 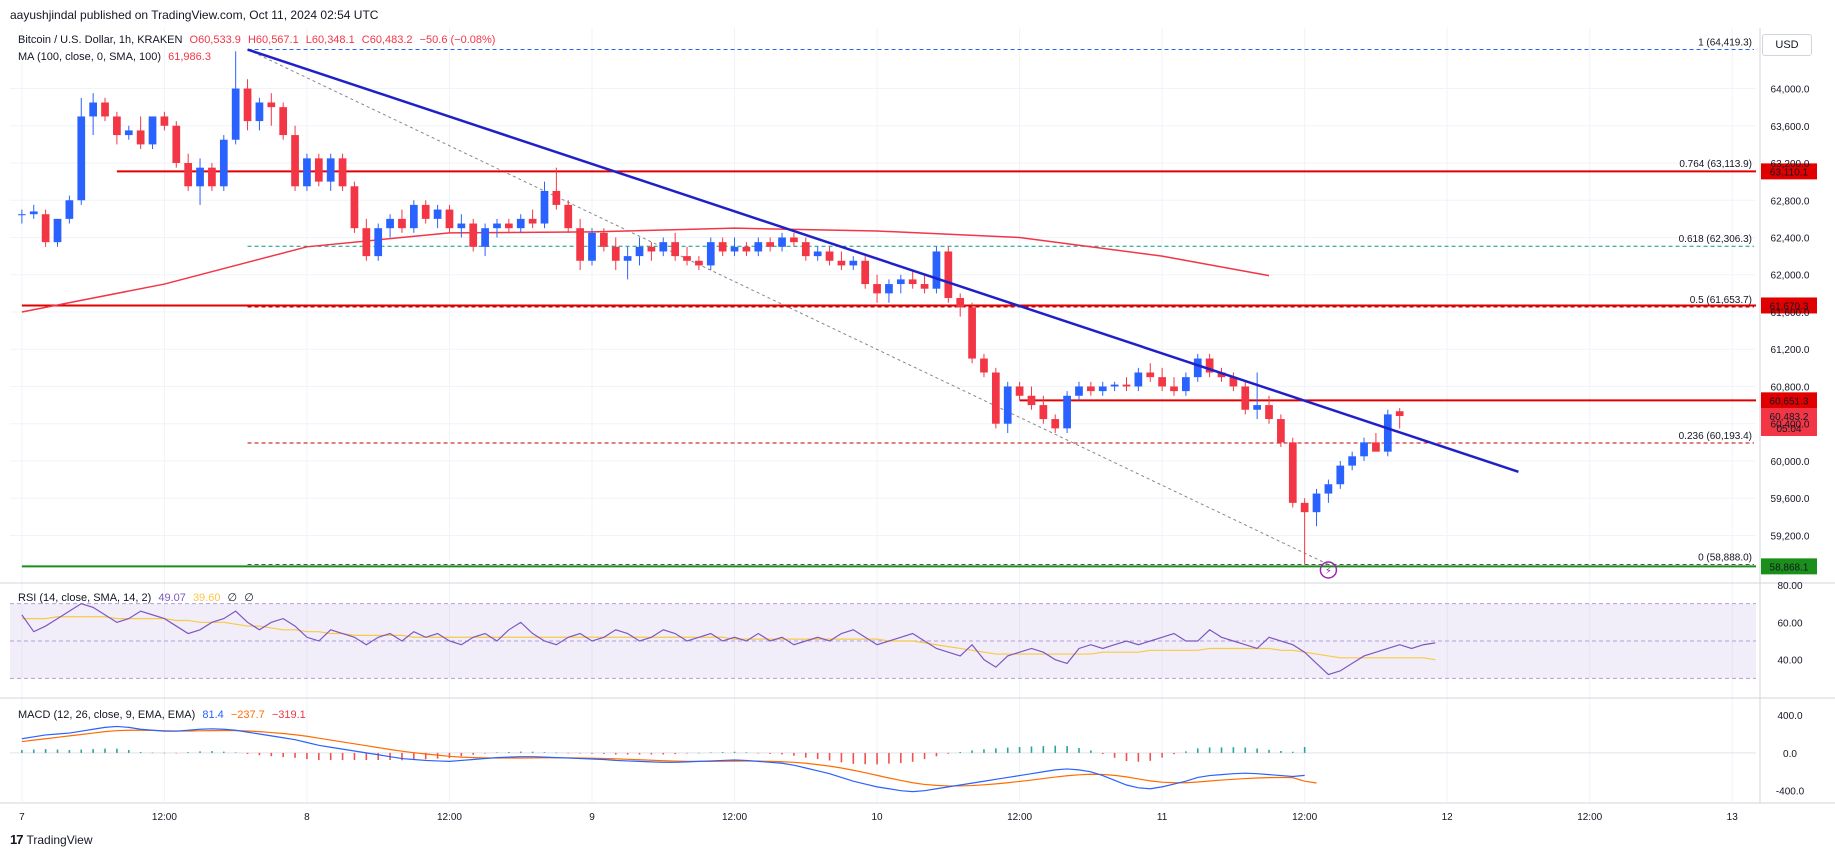 I want to click on tradingview-logo: 17 TradingView, so click(x=51, y=839).